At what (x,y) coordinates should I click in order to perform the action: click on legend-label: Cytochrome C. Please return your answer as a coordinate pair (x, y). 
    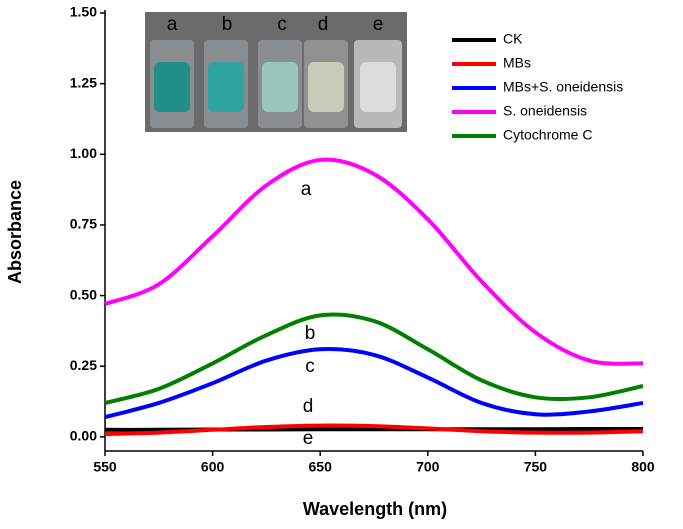
    Looking at the image, I should click on (547, 135).